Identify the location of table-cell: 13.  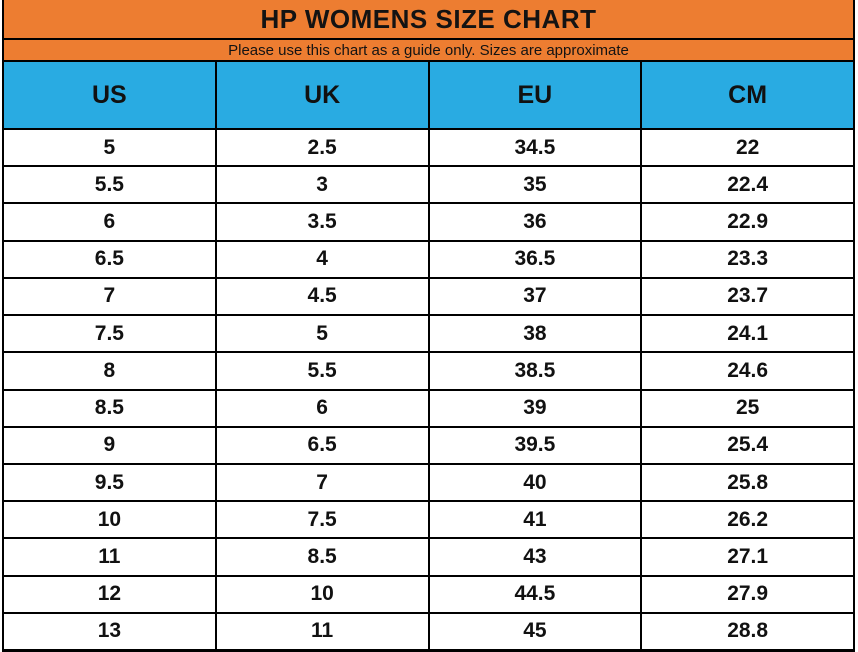
(110, 631).